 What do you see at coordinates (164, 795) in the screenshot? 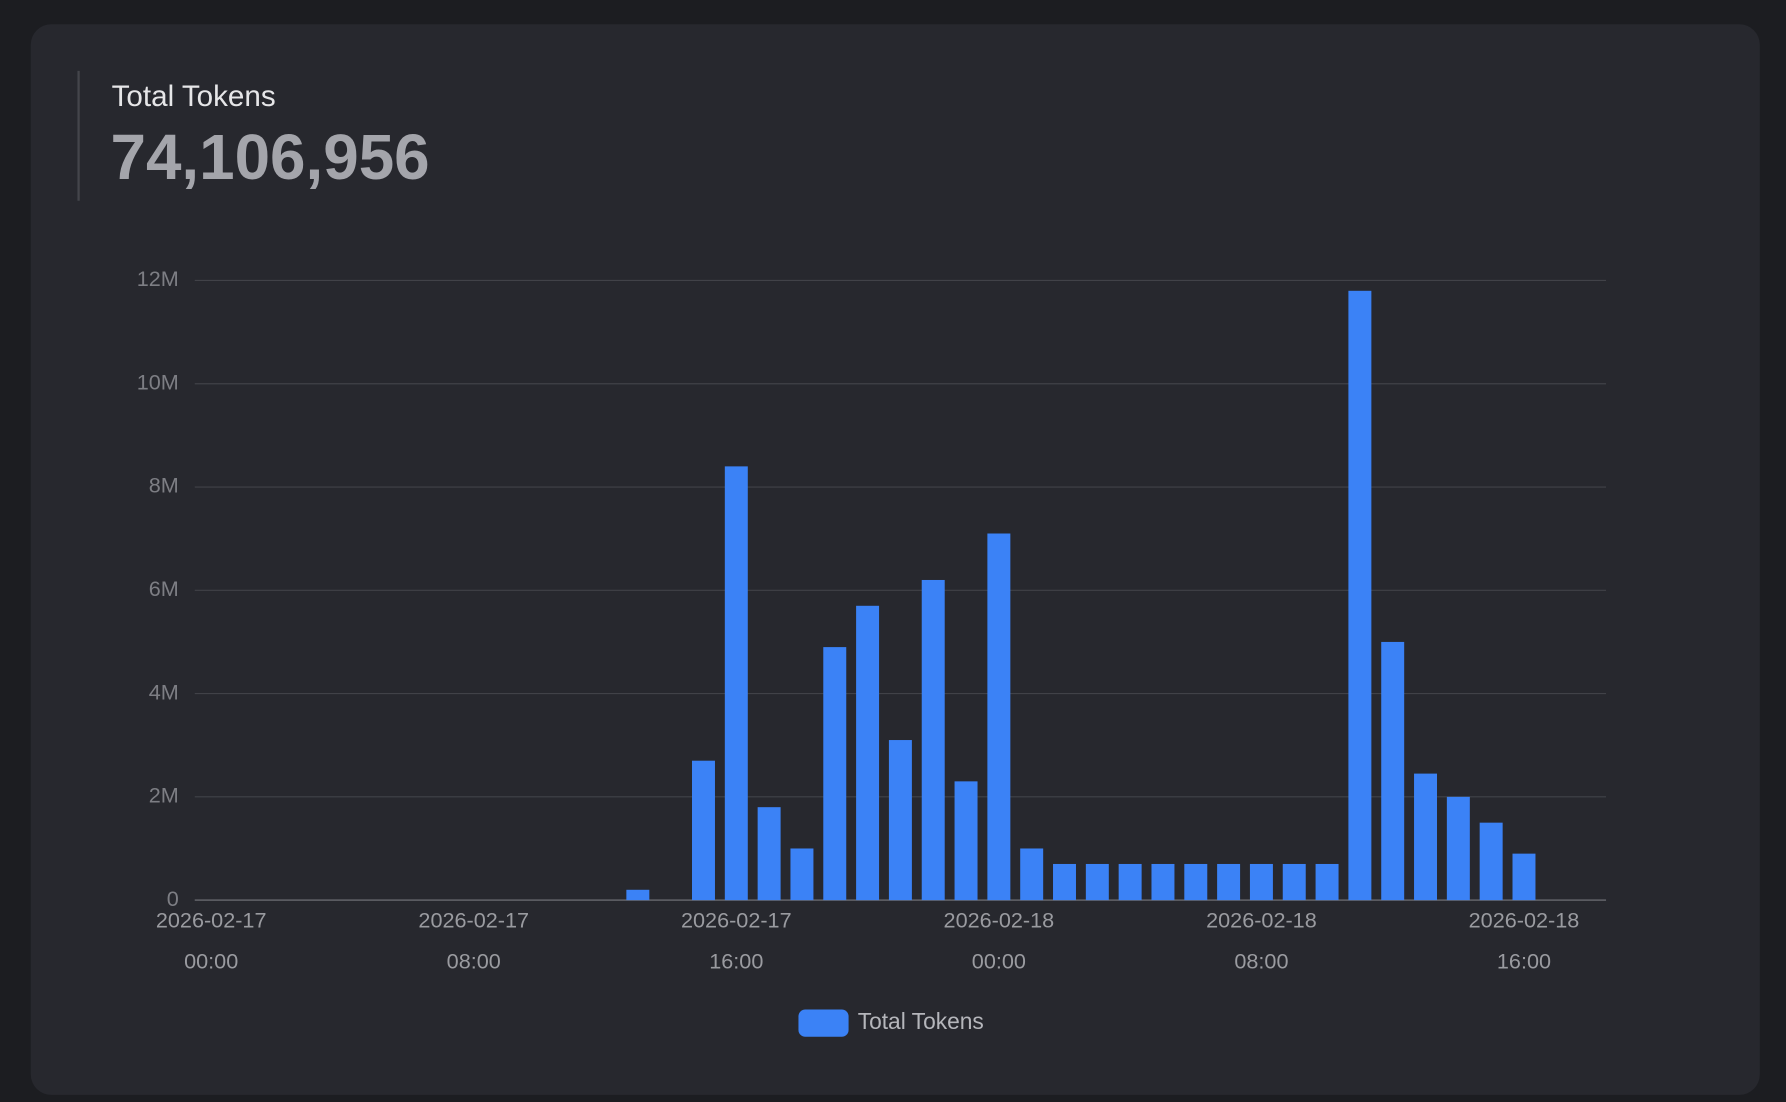
I see `y-tick-label: 2M` at bounding box center [164, 795].